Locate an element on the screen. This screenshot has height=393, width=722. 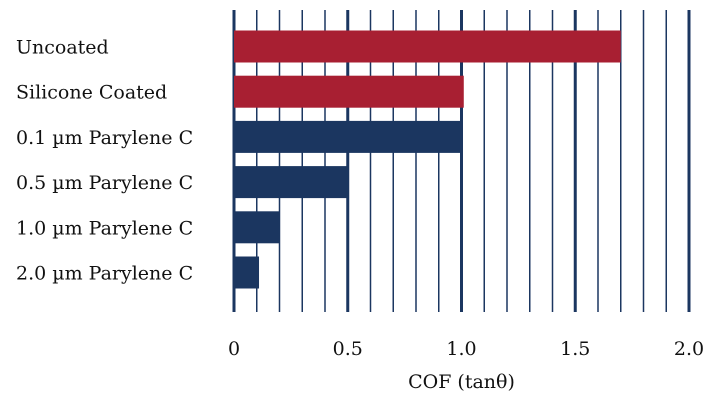
bar-uncoated is located at coordinates (427, 46).